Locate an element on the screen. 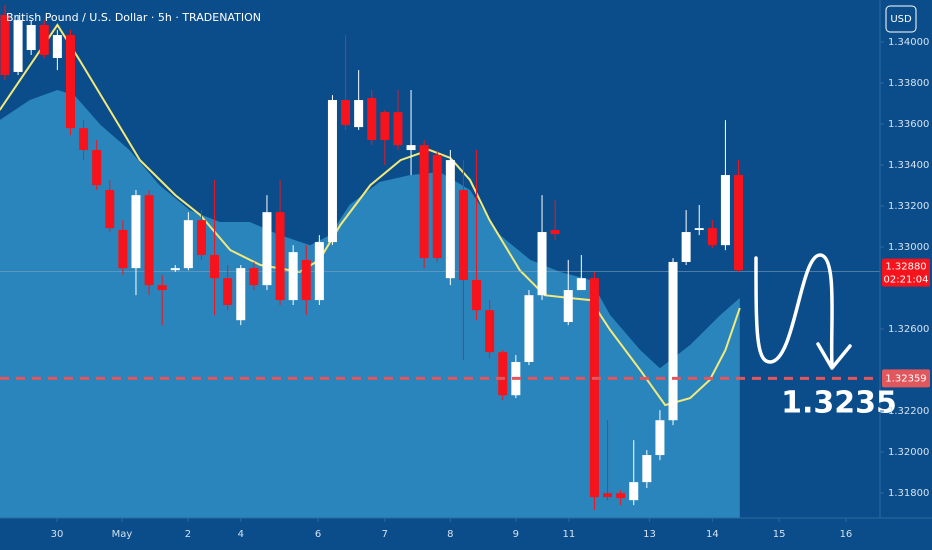 This screenshot has width=932, height=550. currency-button is located at coordinates (901, 19).